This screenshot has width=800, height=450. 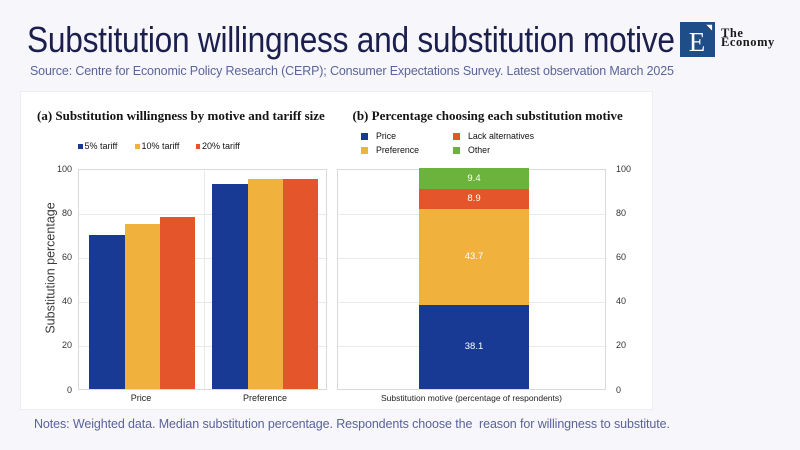 What do you see at coordinates (697, 42) in the screenshot?
I see `svg-text: E` at bounding box center [697, 42].